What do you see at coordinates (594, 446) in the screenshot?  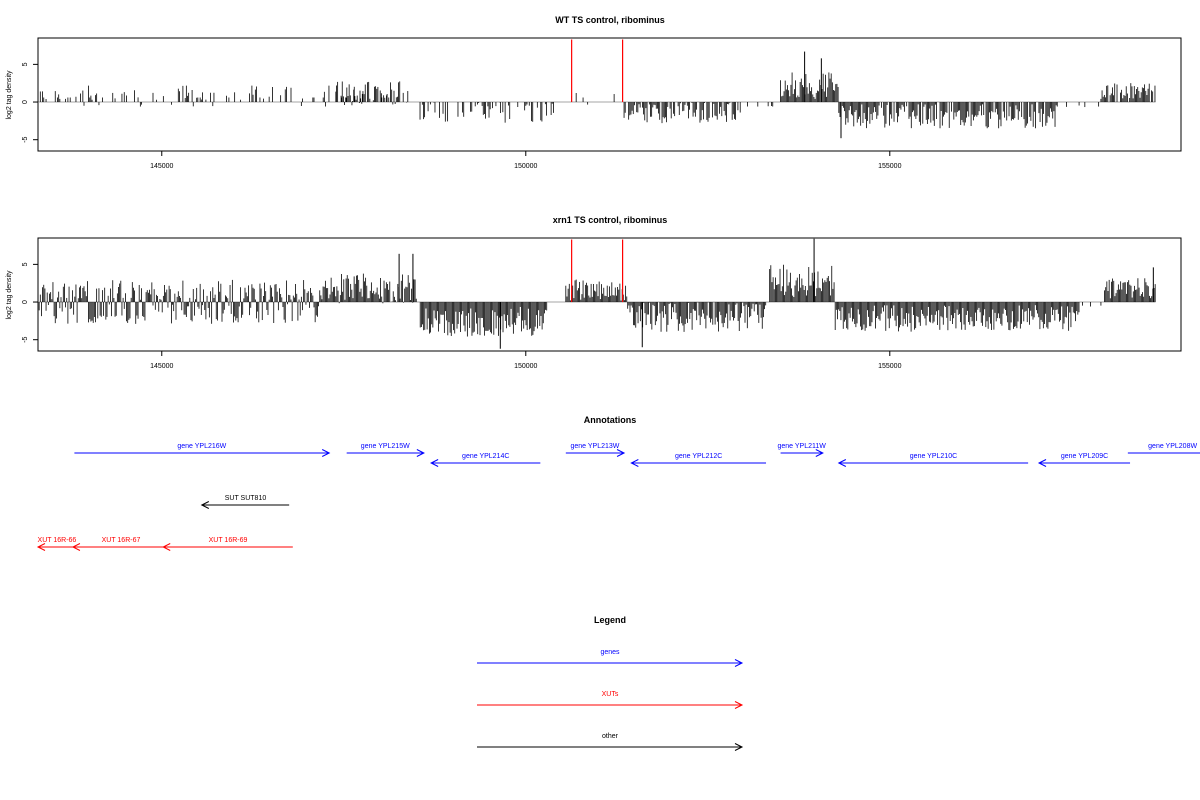 I see `gene-label: gene YPL213W` at bounding box center [594, 446].